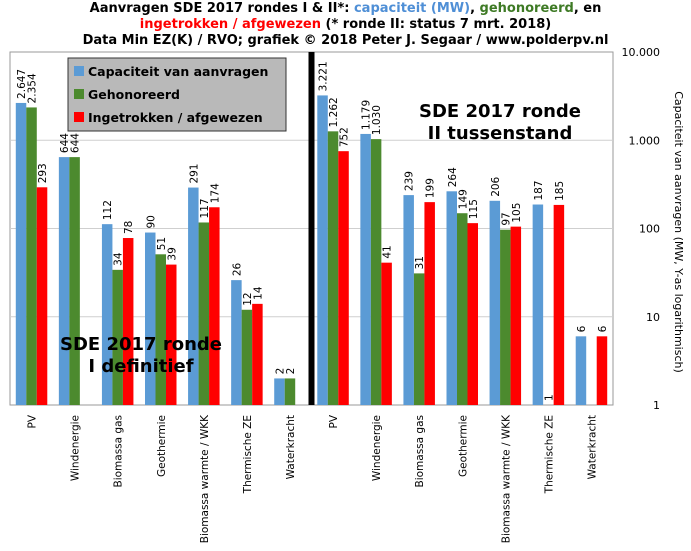  Describe the element at coordinates (649, 229) in the screenshot. I see `y-tick-label: 100` at that location.